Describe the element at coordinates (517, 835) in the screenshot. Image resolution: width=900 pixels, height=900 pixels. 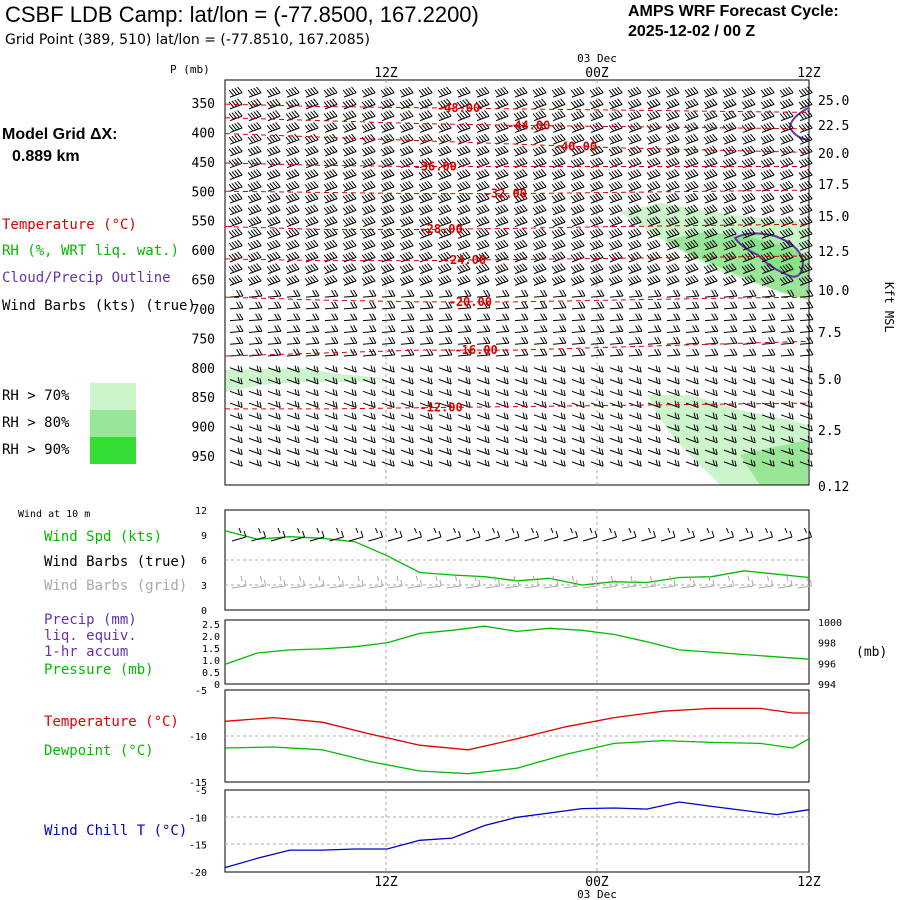
I see `wind-chill-line` at that location.